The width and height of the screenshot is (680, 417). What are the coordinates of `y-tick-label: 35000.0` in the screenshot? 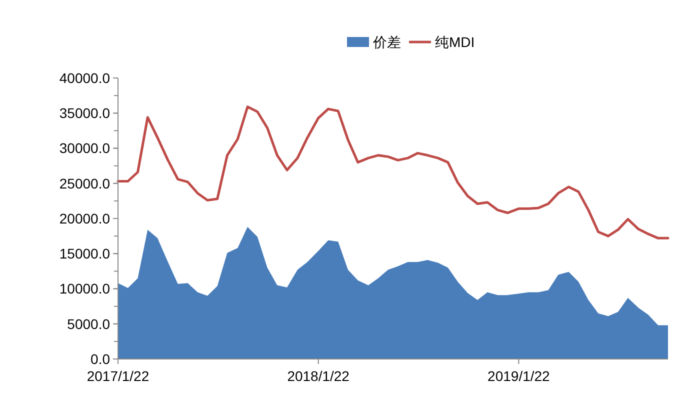 It's located at (84, 113).